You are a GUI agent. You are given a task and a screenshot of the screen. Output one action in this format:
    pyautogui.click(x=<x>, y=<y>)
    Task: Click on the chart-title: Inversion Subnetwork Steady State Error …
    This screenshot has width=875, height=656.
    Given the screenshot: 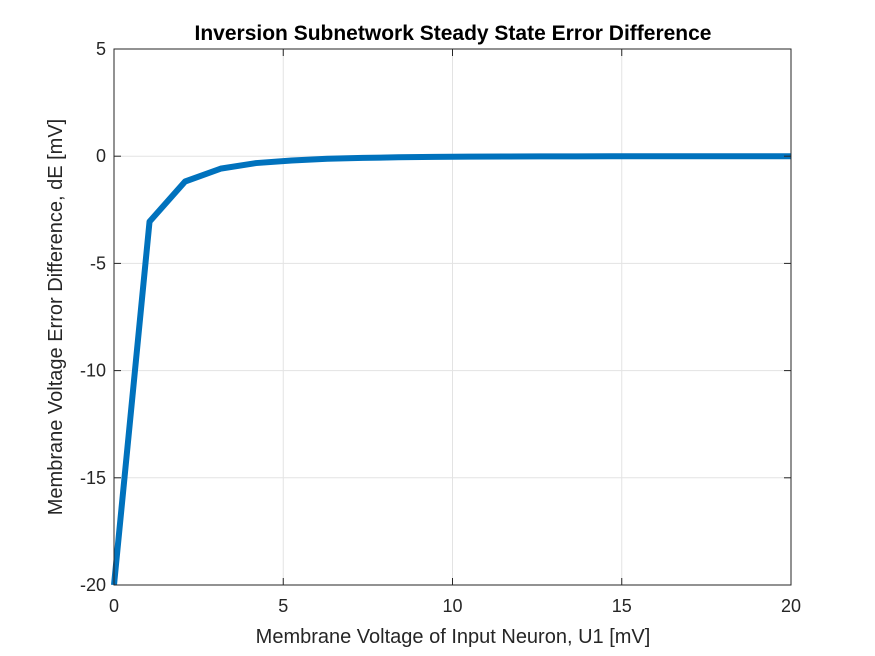 What is the action you would take?
    pyautogui.click(x=453, y=33)
    